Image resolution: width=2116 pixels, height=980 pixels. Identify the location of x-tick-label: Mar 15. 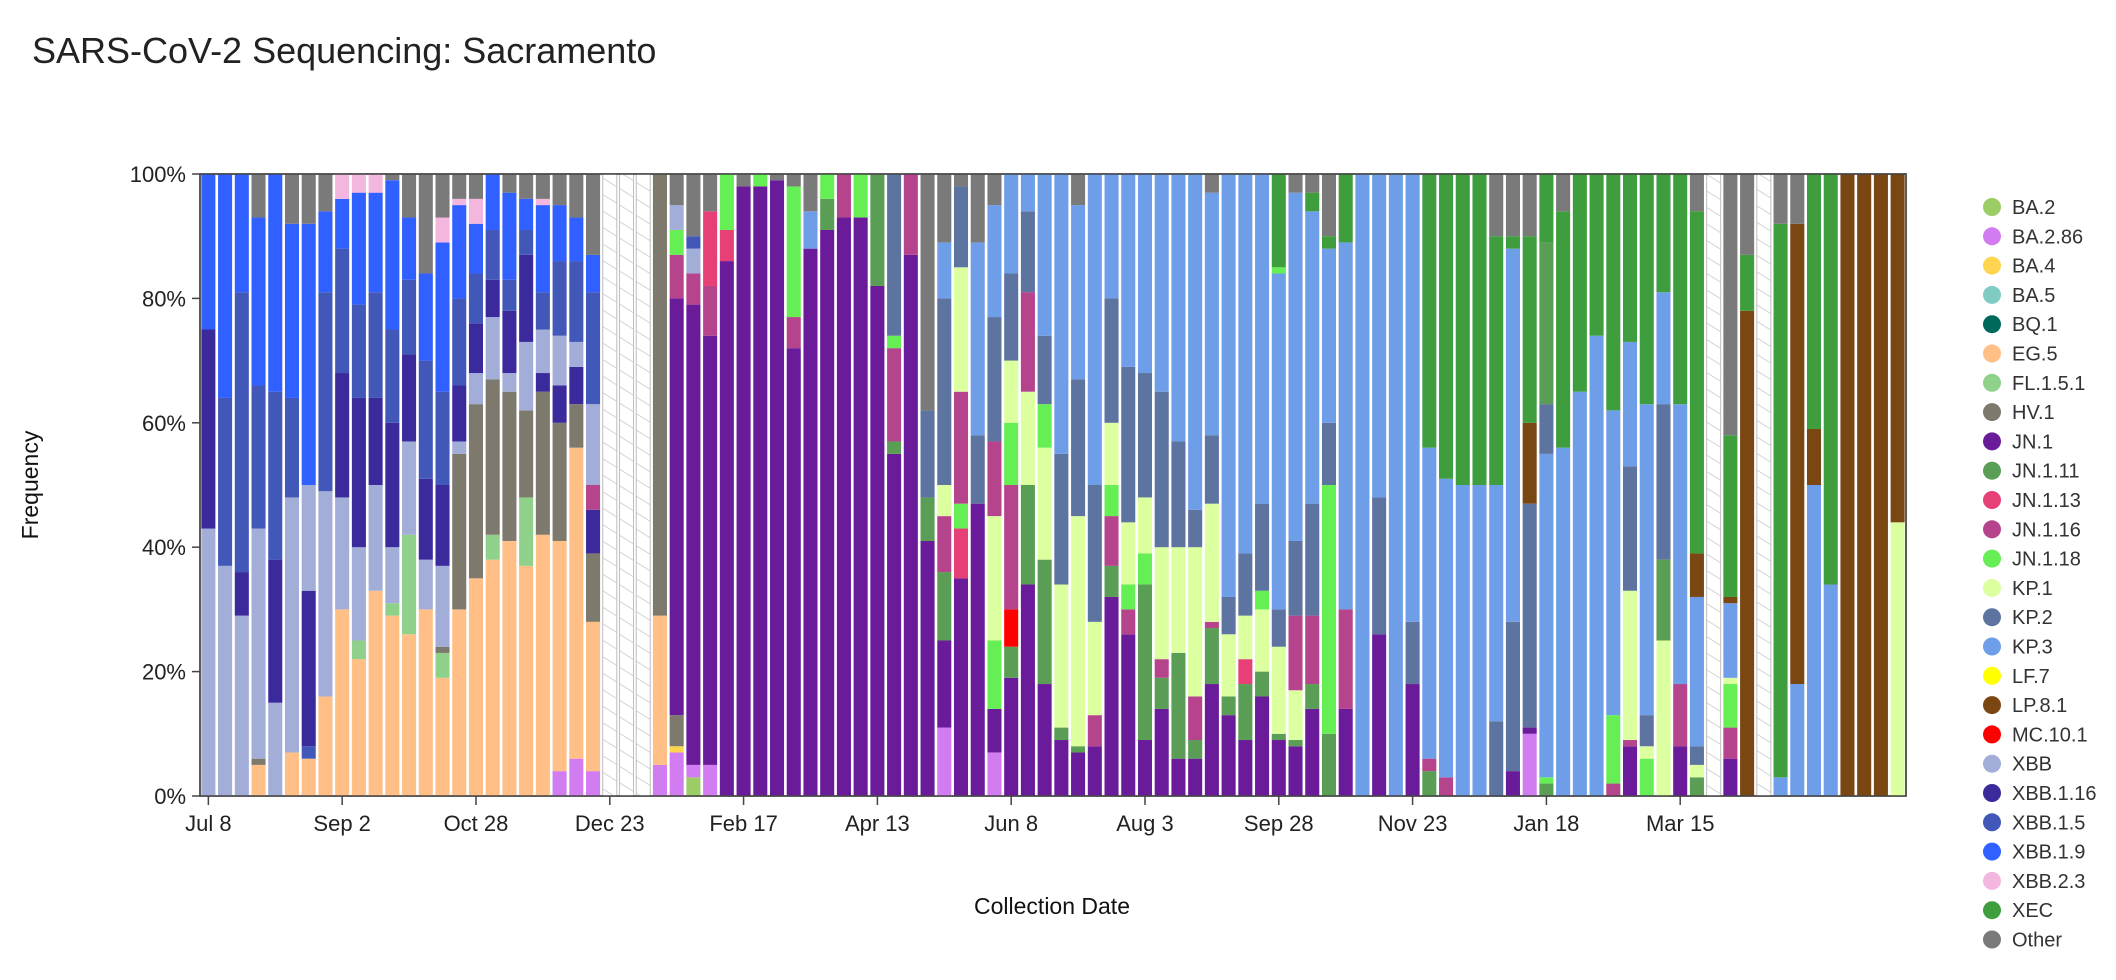
(1680, 823).